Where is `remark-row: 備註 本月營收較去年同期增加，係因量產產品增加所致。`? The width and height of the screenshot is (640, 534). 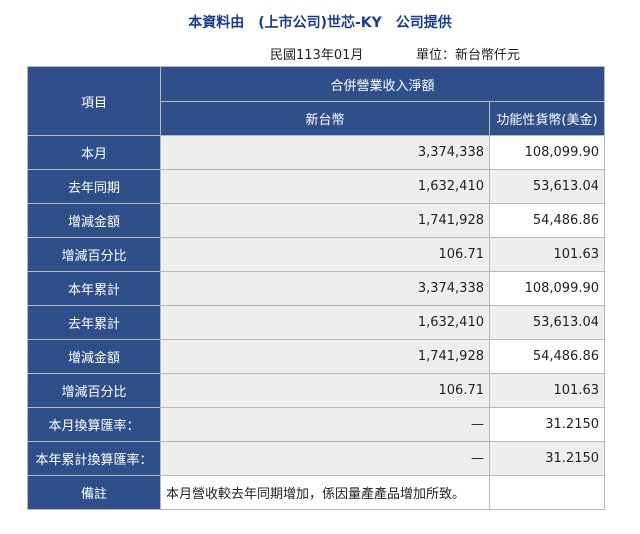 remark-row: 備註 本月營收較去年同期增加，係因量產產品增加所致。 is located at coordinates (316, 492).